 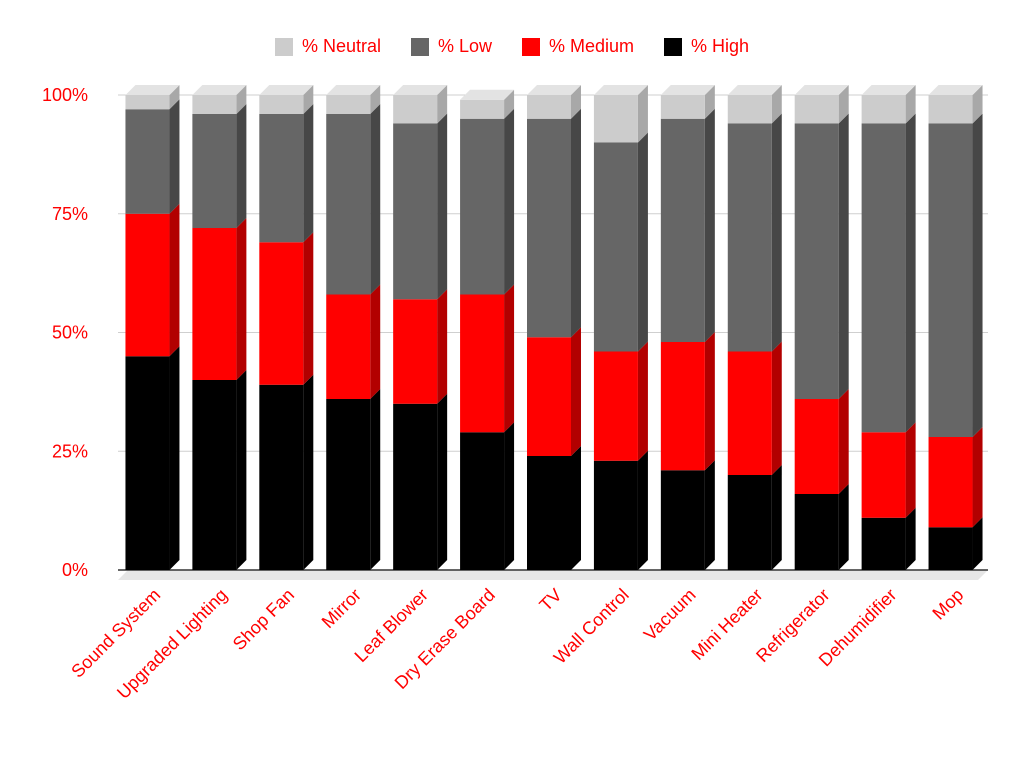 What do you see at coordinates (670, 615) in the screenshot?
I see `x-tick-label: Vacuum` at bounding box center [670, 615].